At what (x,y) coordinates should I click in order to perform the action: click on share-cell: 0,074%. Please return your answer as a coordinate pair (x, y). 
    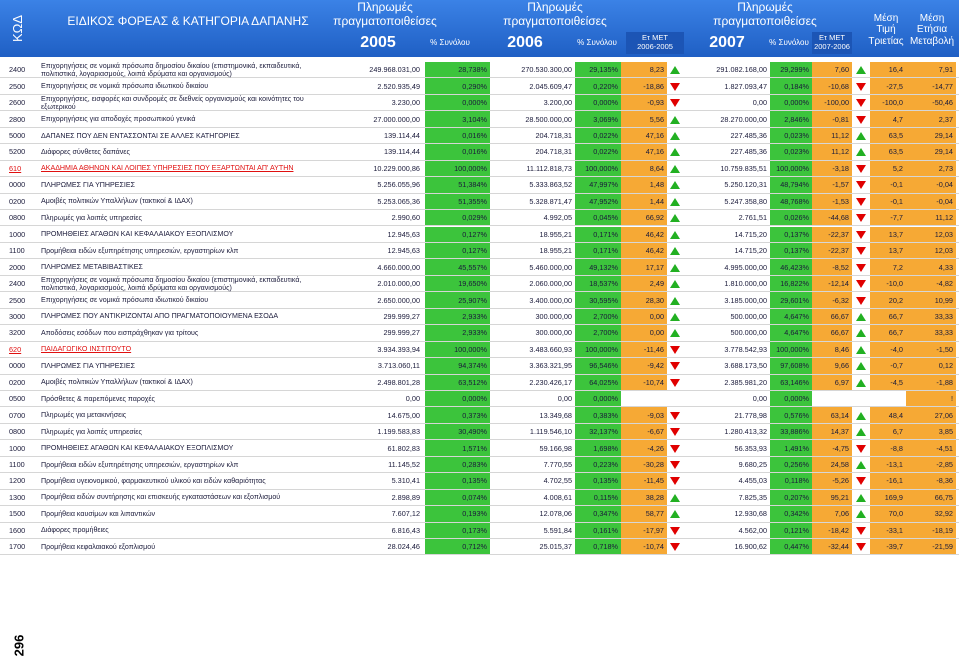
    Looking at the image, I should click on (457, 497).